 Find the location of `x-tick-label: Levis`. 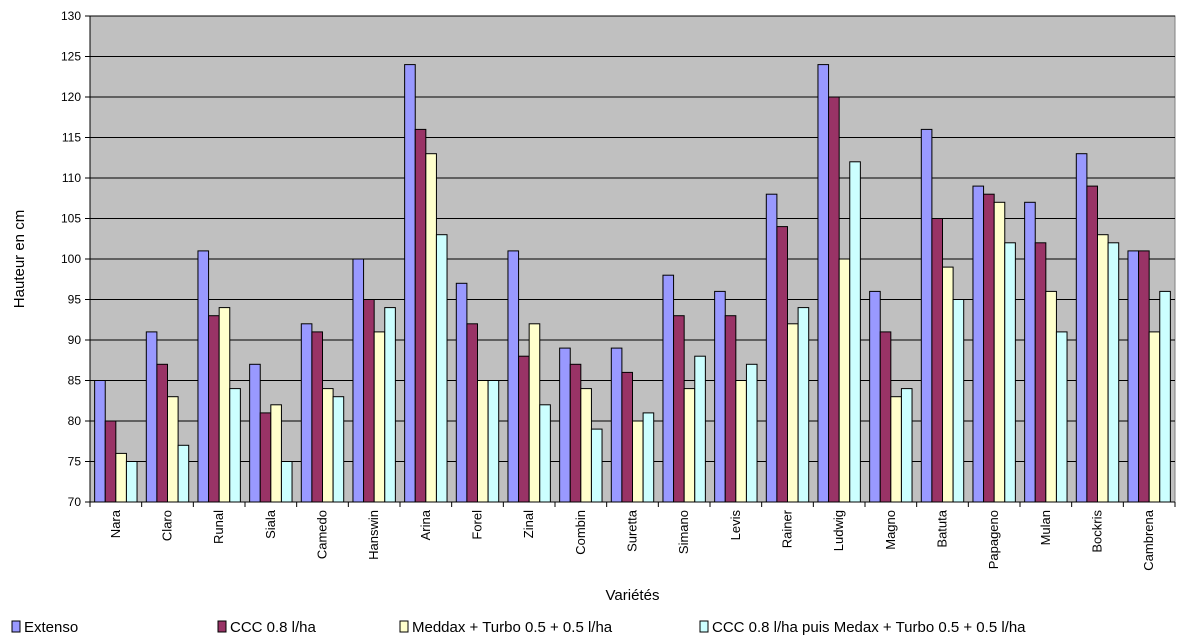

x-tick-label: Levis is located at coordinates (735, 525).